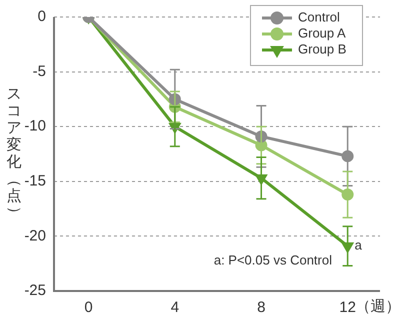 This screenshot has width=400, height=320. What do you see at coordinates (39, 71) in the screenshot?
I see `y-tick-label: -5` at bounding box center [39, 71].